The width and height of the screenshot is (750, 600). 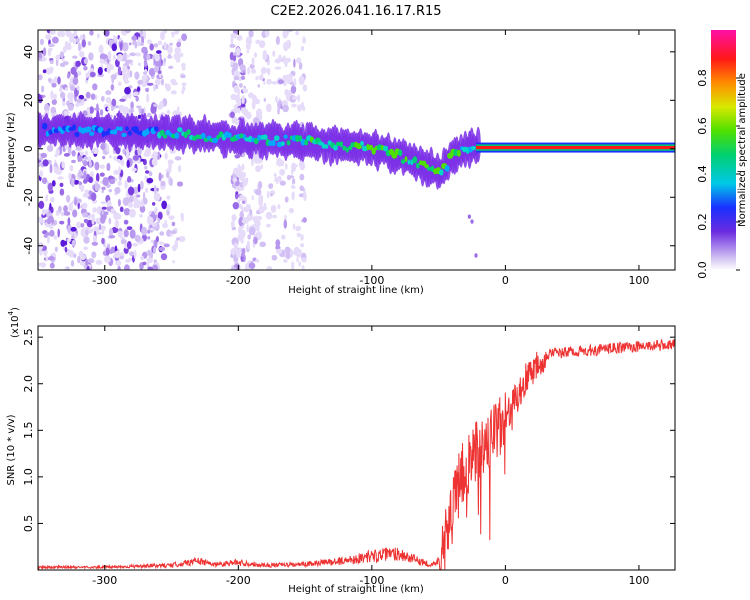 I want to click on snr-ytick-label: 1.5, so click(x=28, y=431).